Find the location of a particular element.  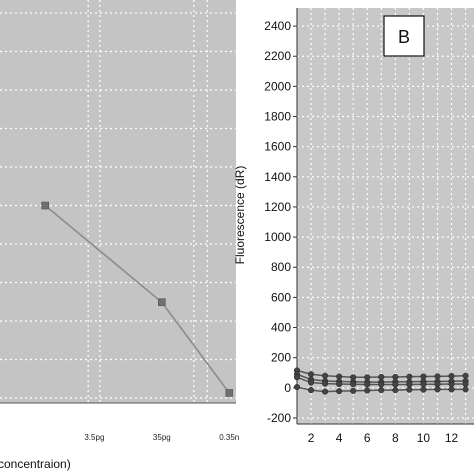

panel-b-badge-box is located at coordinates (404, 36).